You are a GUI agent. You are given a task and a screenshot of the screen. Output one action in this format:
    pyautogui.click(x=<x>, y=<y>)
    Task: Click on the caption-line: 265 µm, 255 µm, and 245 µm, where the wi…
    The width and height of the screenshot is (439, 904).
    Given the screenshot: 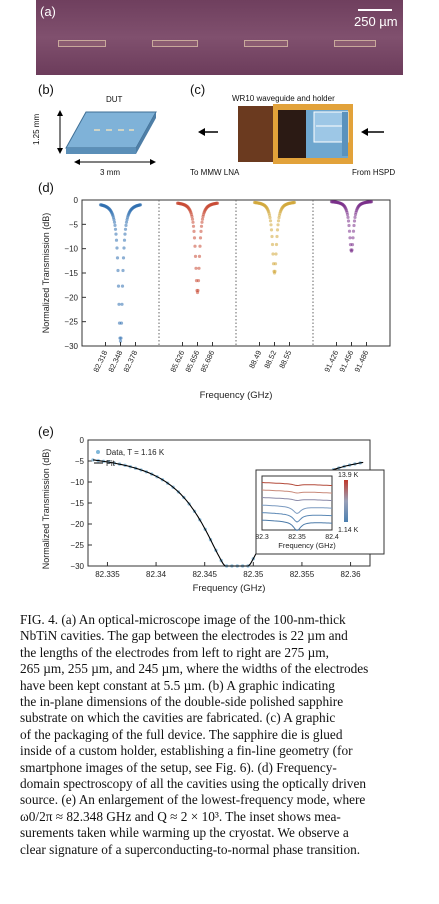 What is the action you would take?
    pyautogui.click(x=194, y=669)
    